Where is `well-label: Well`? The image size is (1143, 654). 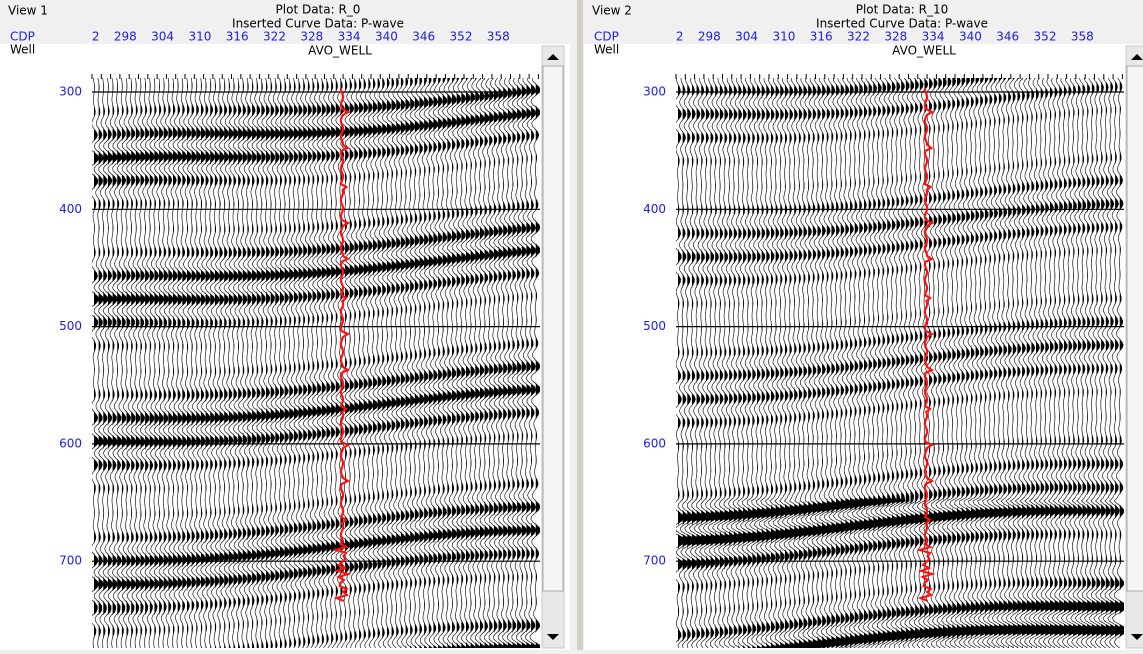 well-label: Well is located at coordinates (22, 50).